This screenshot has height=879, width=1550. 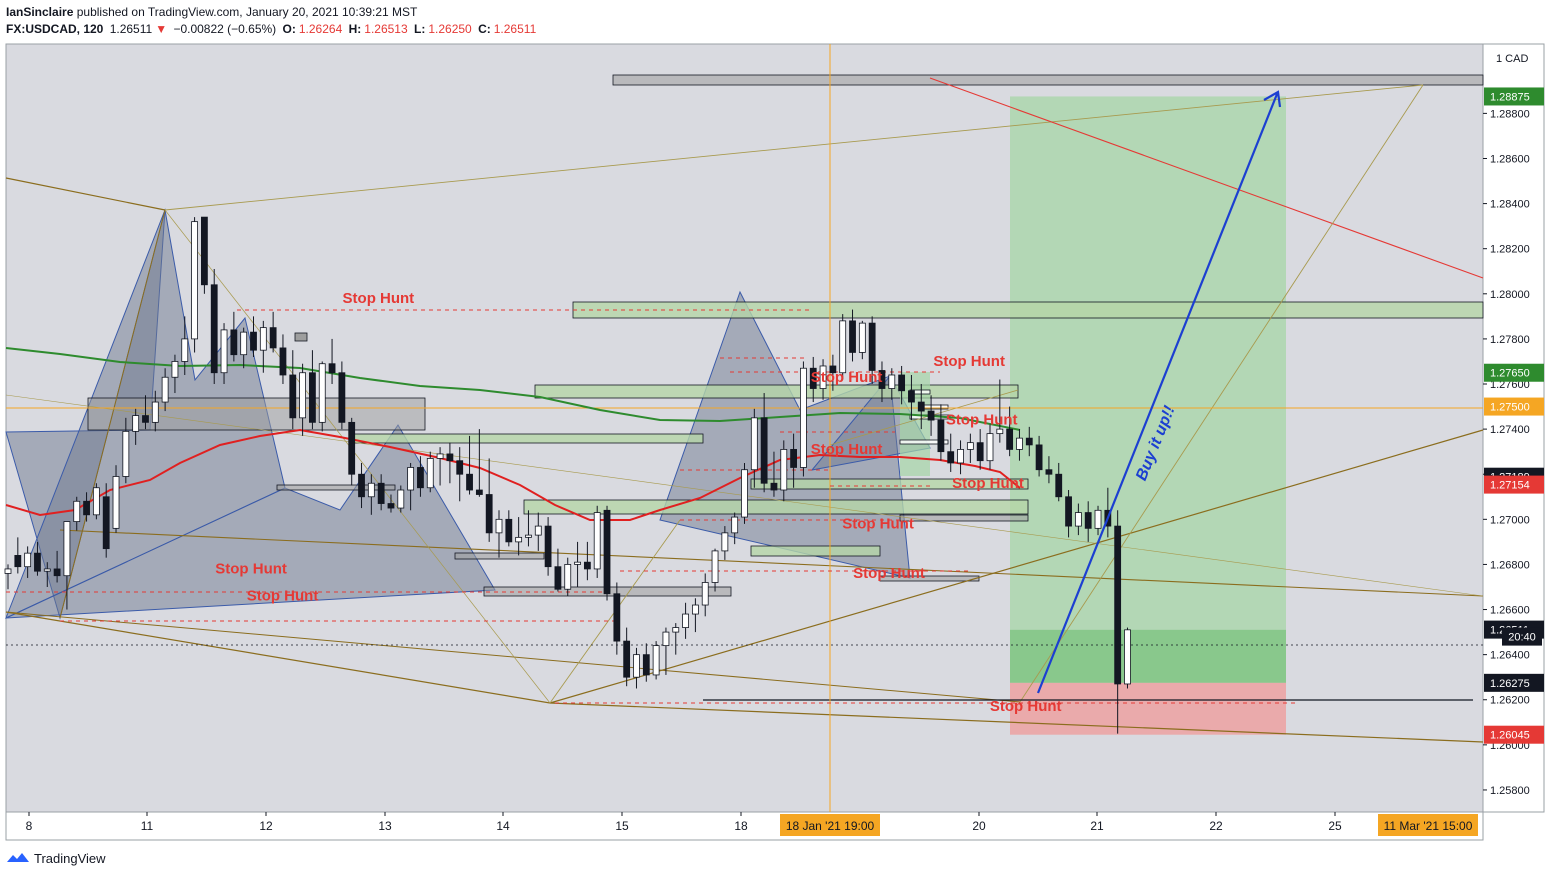 What do you see at coordinates (250, 521) in the screenshot?
I see `harmonic-pattern` at bounding box center [250, 521].